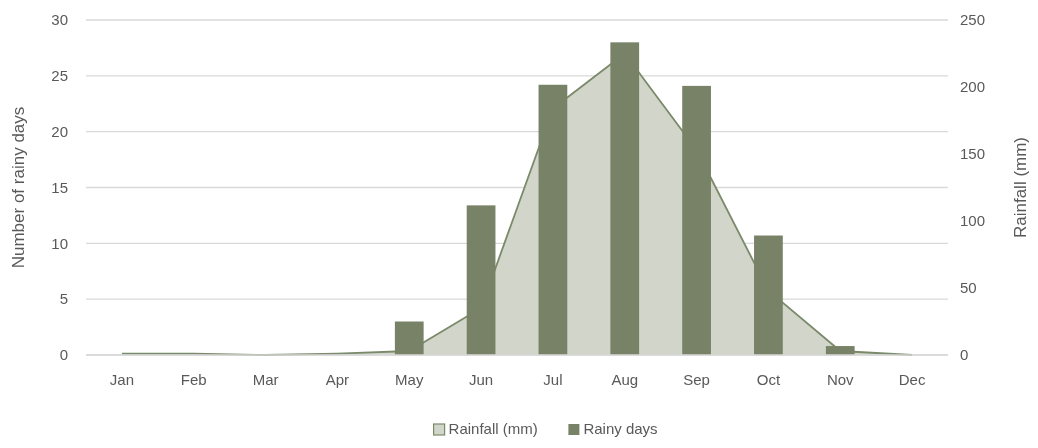 This screenshot has height=448, width=1038. Describe the element at coordinates (493, 428) in the screenshot. I see `legend-label: Rainfall (mm)` at that location.